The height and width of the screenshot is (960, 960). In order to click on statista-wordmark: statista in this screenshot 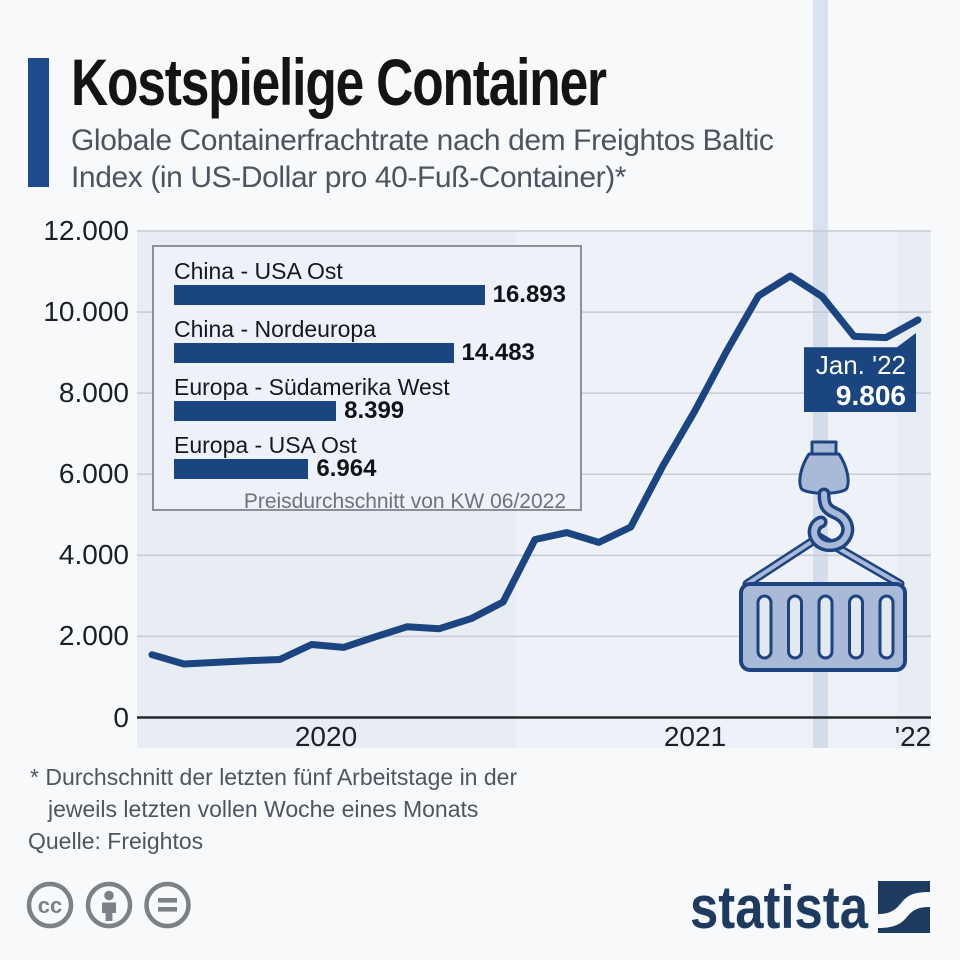, I will do `click(779, 907)`.